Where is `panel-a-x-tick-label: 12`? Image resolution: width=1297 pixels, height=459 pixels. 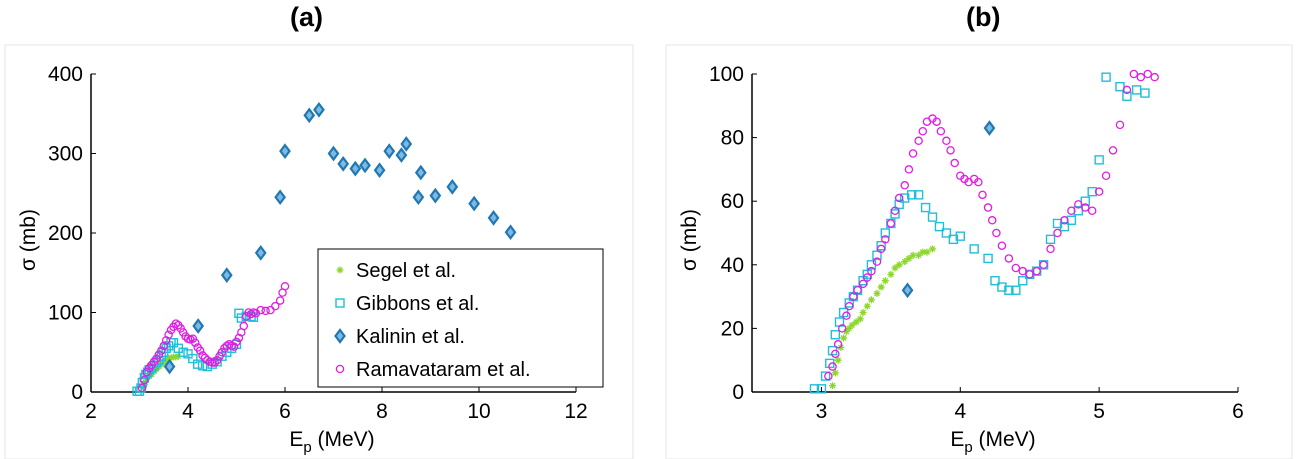
panel-a-x-tick-label: 12 is located at coordinates (575, 411).